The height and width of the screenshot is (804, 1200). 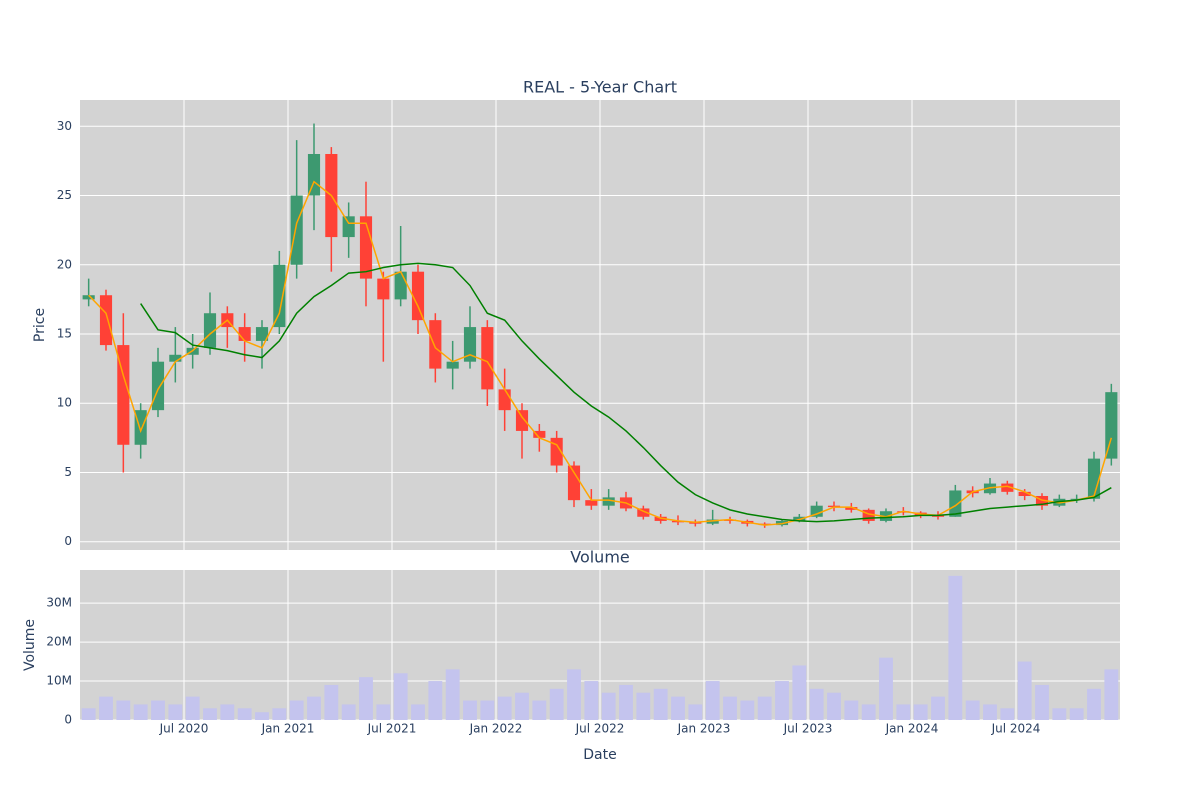 I want to click on y-axis-title: Volume, so click(x=30, y=645).